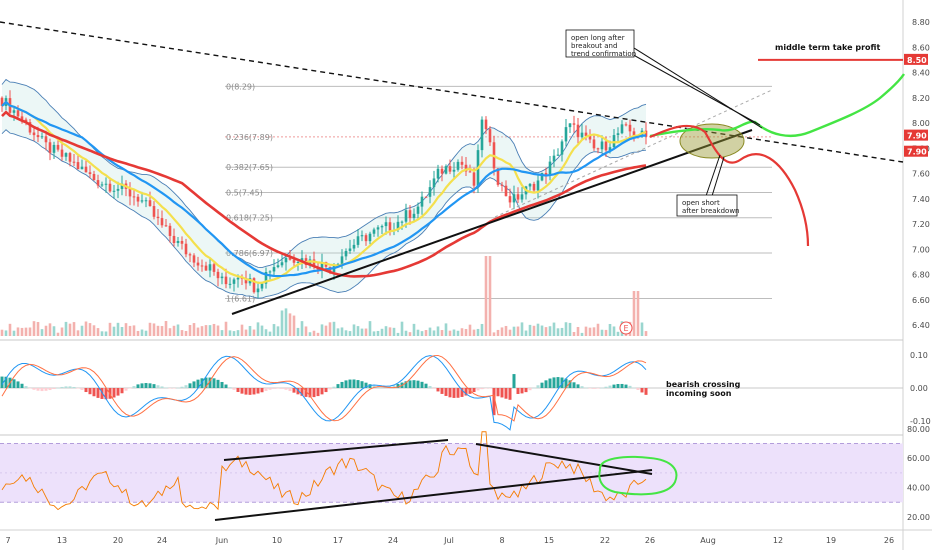  Describe the element at coordinates (339, 476) in the screenshot. I see `rsi-pane` at that location.